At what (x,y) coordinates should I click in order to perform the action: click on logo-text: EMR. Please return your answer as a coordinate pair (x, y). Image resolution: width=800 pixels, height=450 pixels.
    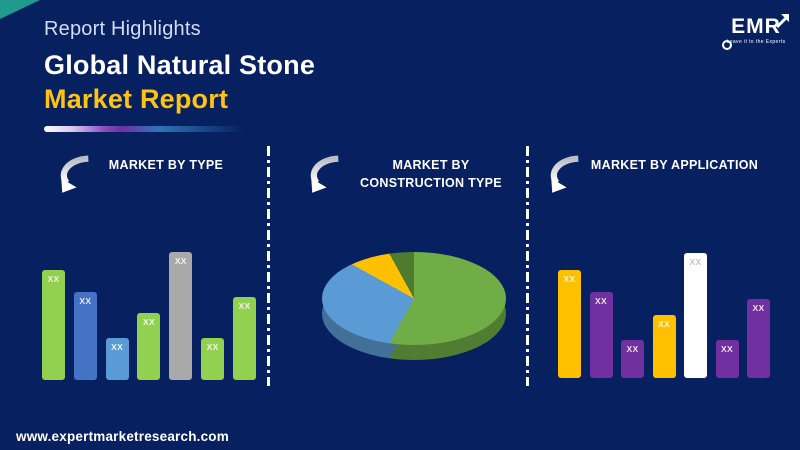
    Looking at the image, I should click on (756, 26).